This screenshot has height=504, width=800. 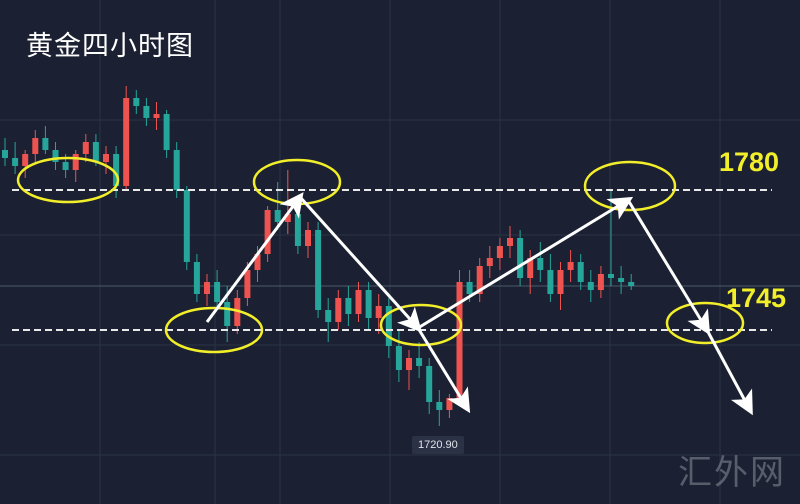 What do you see at coordinates (110, 46) in the screenshot?
I see `chart-title: 黄金四小时图` at bounding box center [110, 46].